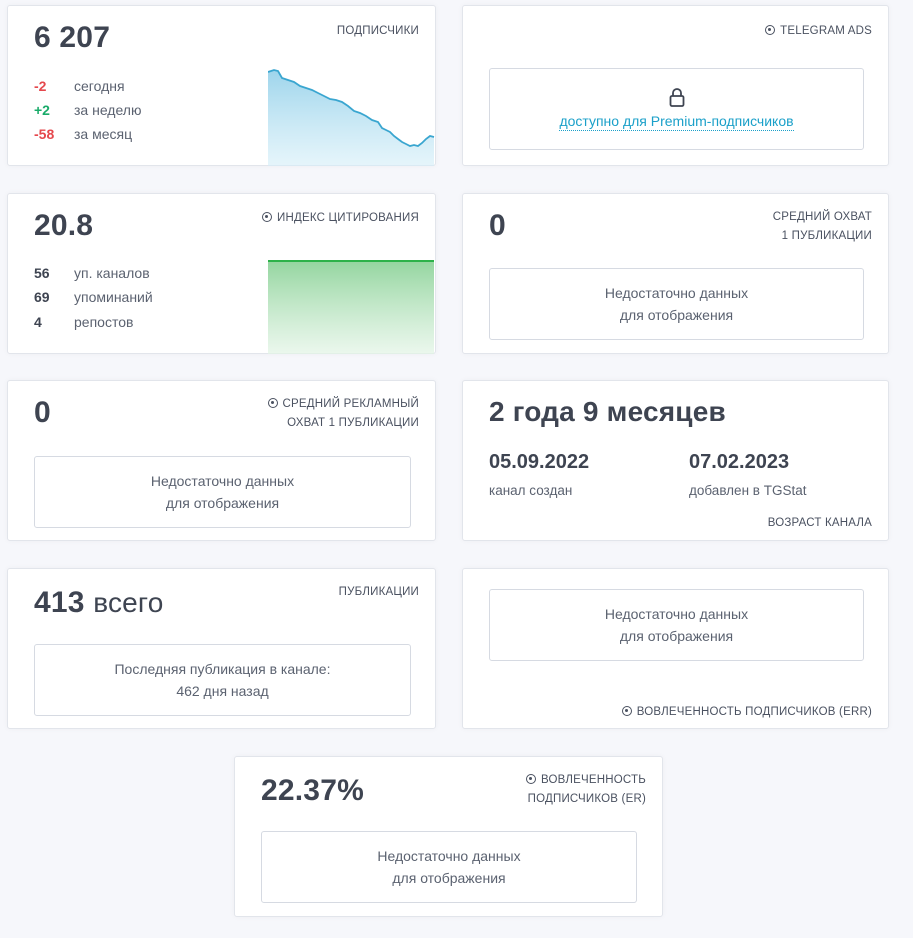 This screenshot has height=938, width=913. I want to click on subscribers-month: -58 за месяц, so click(83, 134).